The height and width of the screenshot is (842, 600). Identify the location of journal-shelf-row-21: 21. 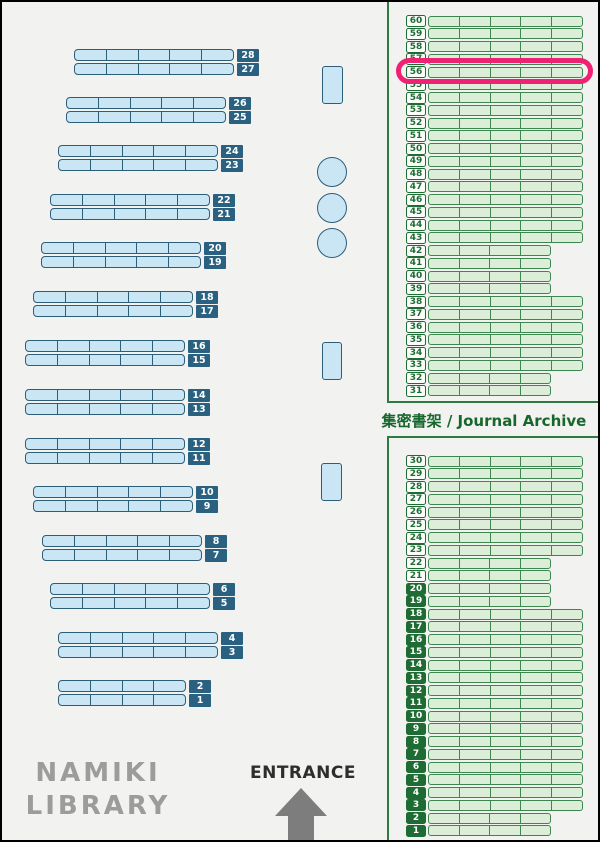
(478, 575).